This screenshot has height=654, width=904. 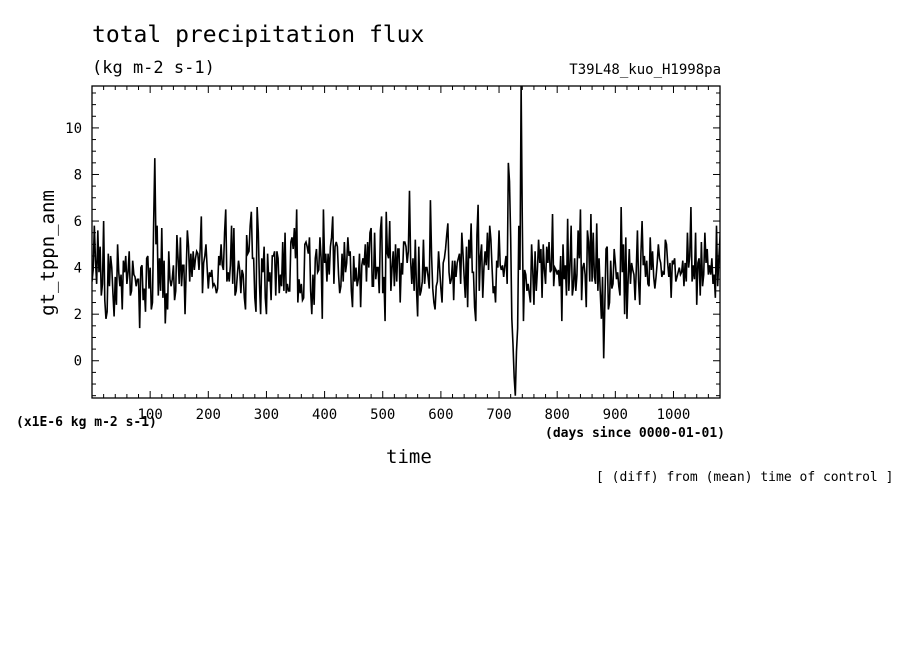 I want to click on x-tick-label: 200, so click(x=208, y=415).